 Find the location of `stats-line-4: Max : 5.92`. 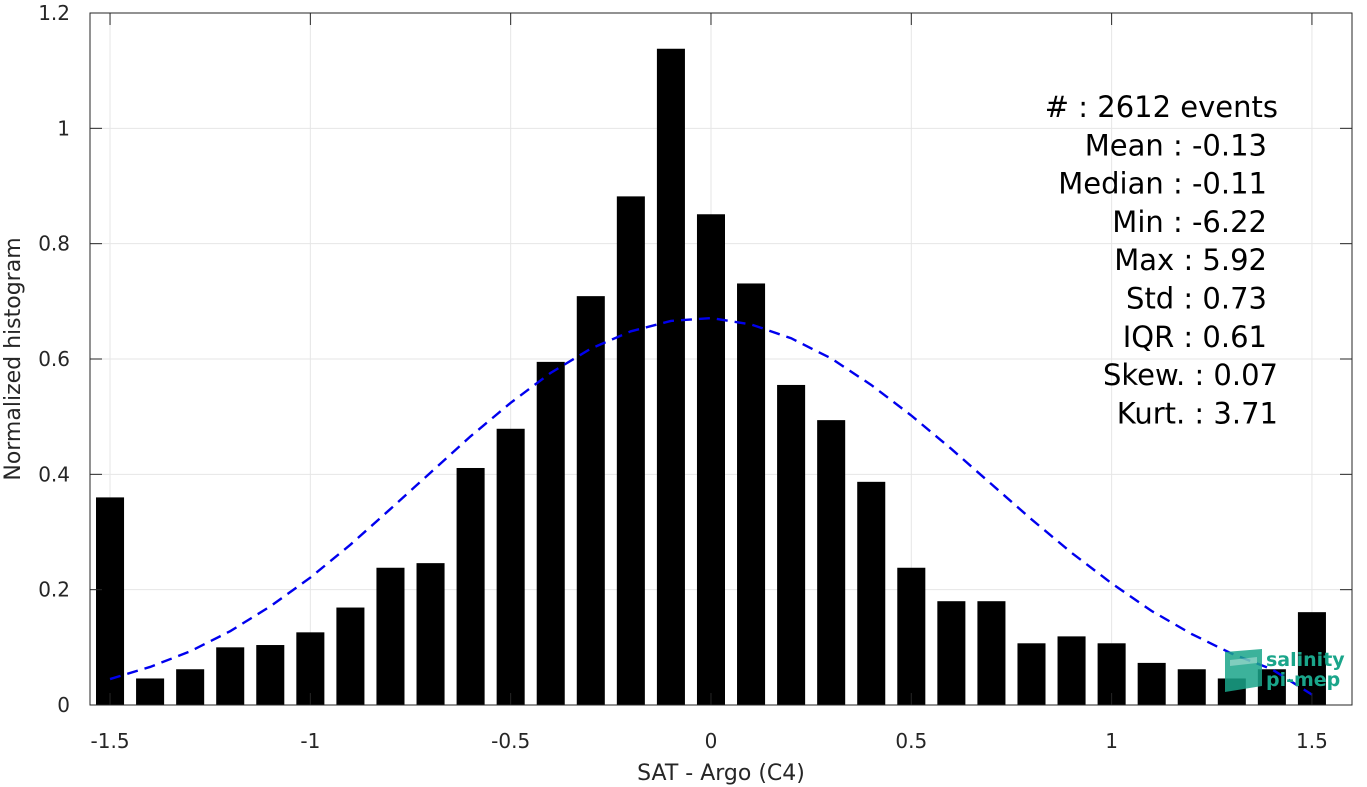

stats-line-4: Max : 5.92 is located at coordinates (1190, 260).